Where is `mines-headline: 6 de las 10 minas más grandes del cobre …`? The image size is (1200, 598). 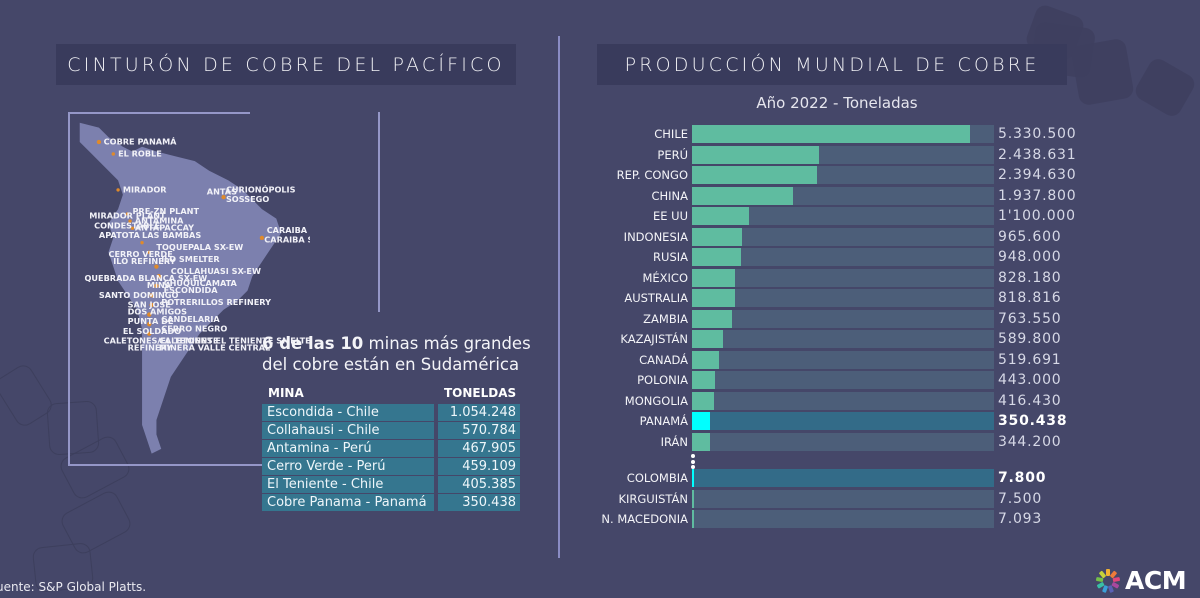 mines-headline: 6 de las 10 minas más grandes del cobre … is located at coordinates (407, 354).